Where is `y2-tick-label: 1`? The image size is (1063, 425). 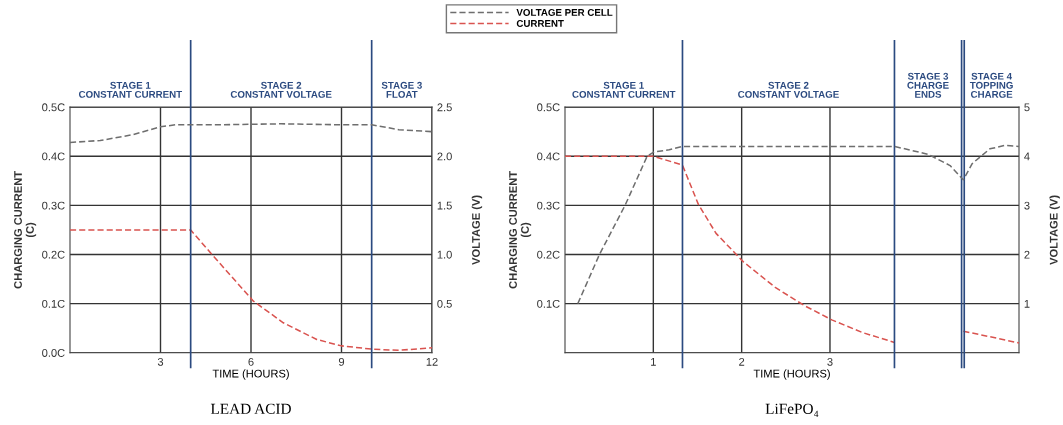 y2-tick-label: 1 is located at coordinates (1027, 304).